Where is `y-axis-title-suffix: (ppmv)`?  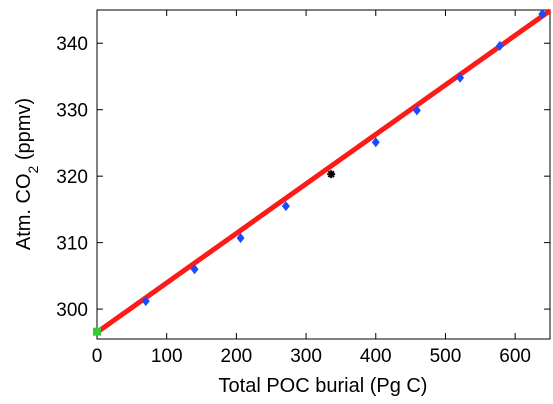 y-axis-title-suffix: (ppmv) is located at coordinates (24, 132).